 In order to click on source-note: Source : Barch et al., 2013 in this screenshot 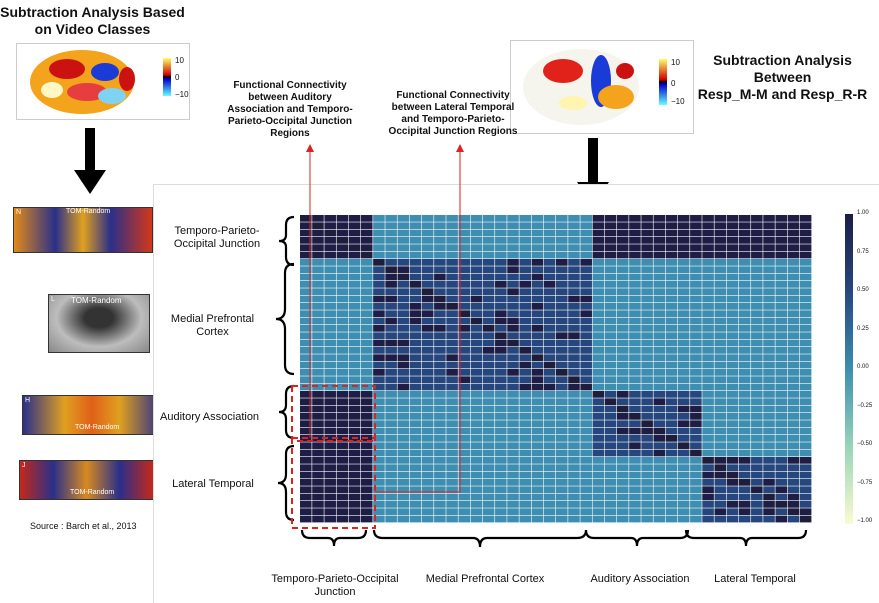, I will do `click(83, 526)`.